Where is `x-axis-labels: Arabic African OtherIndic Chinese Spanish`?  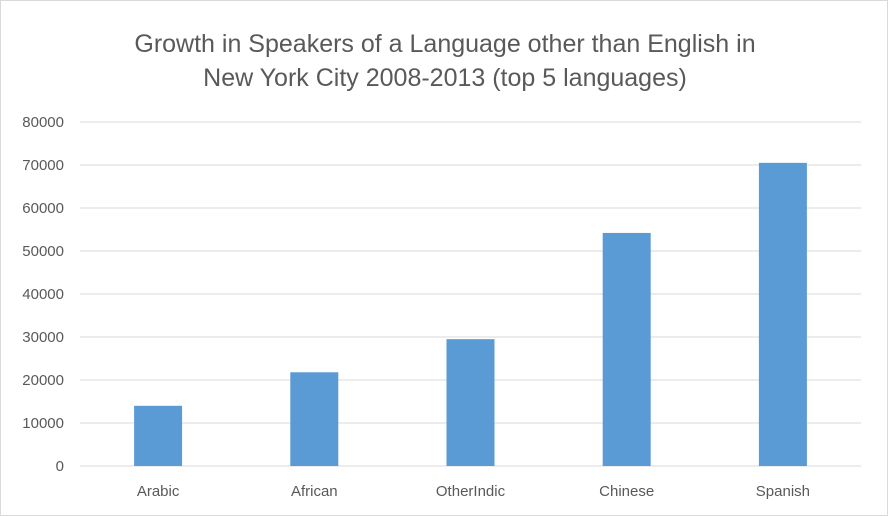 x-axis-labels: Arabic African OtherIndic Chinese Spanish is located at coordinates (473, 491).